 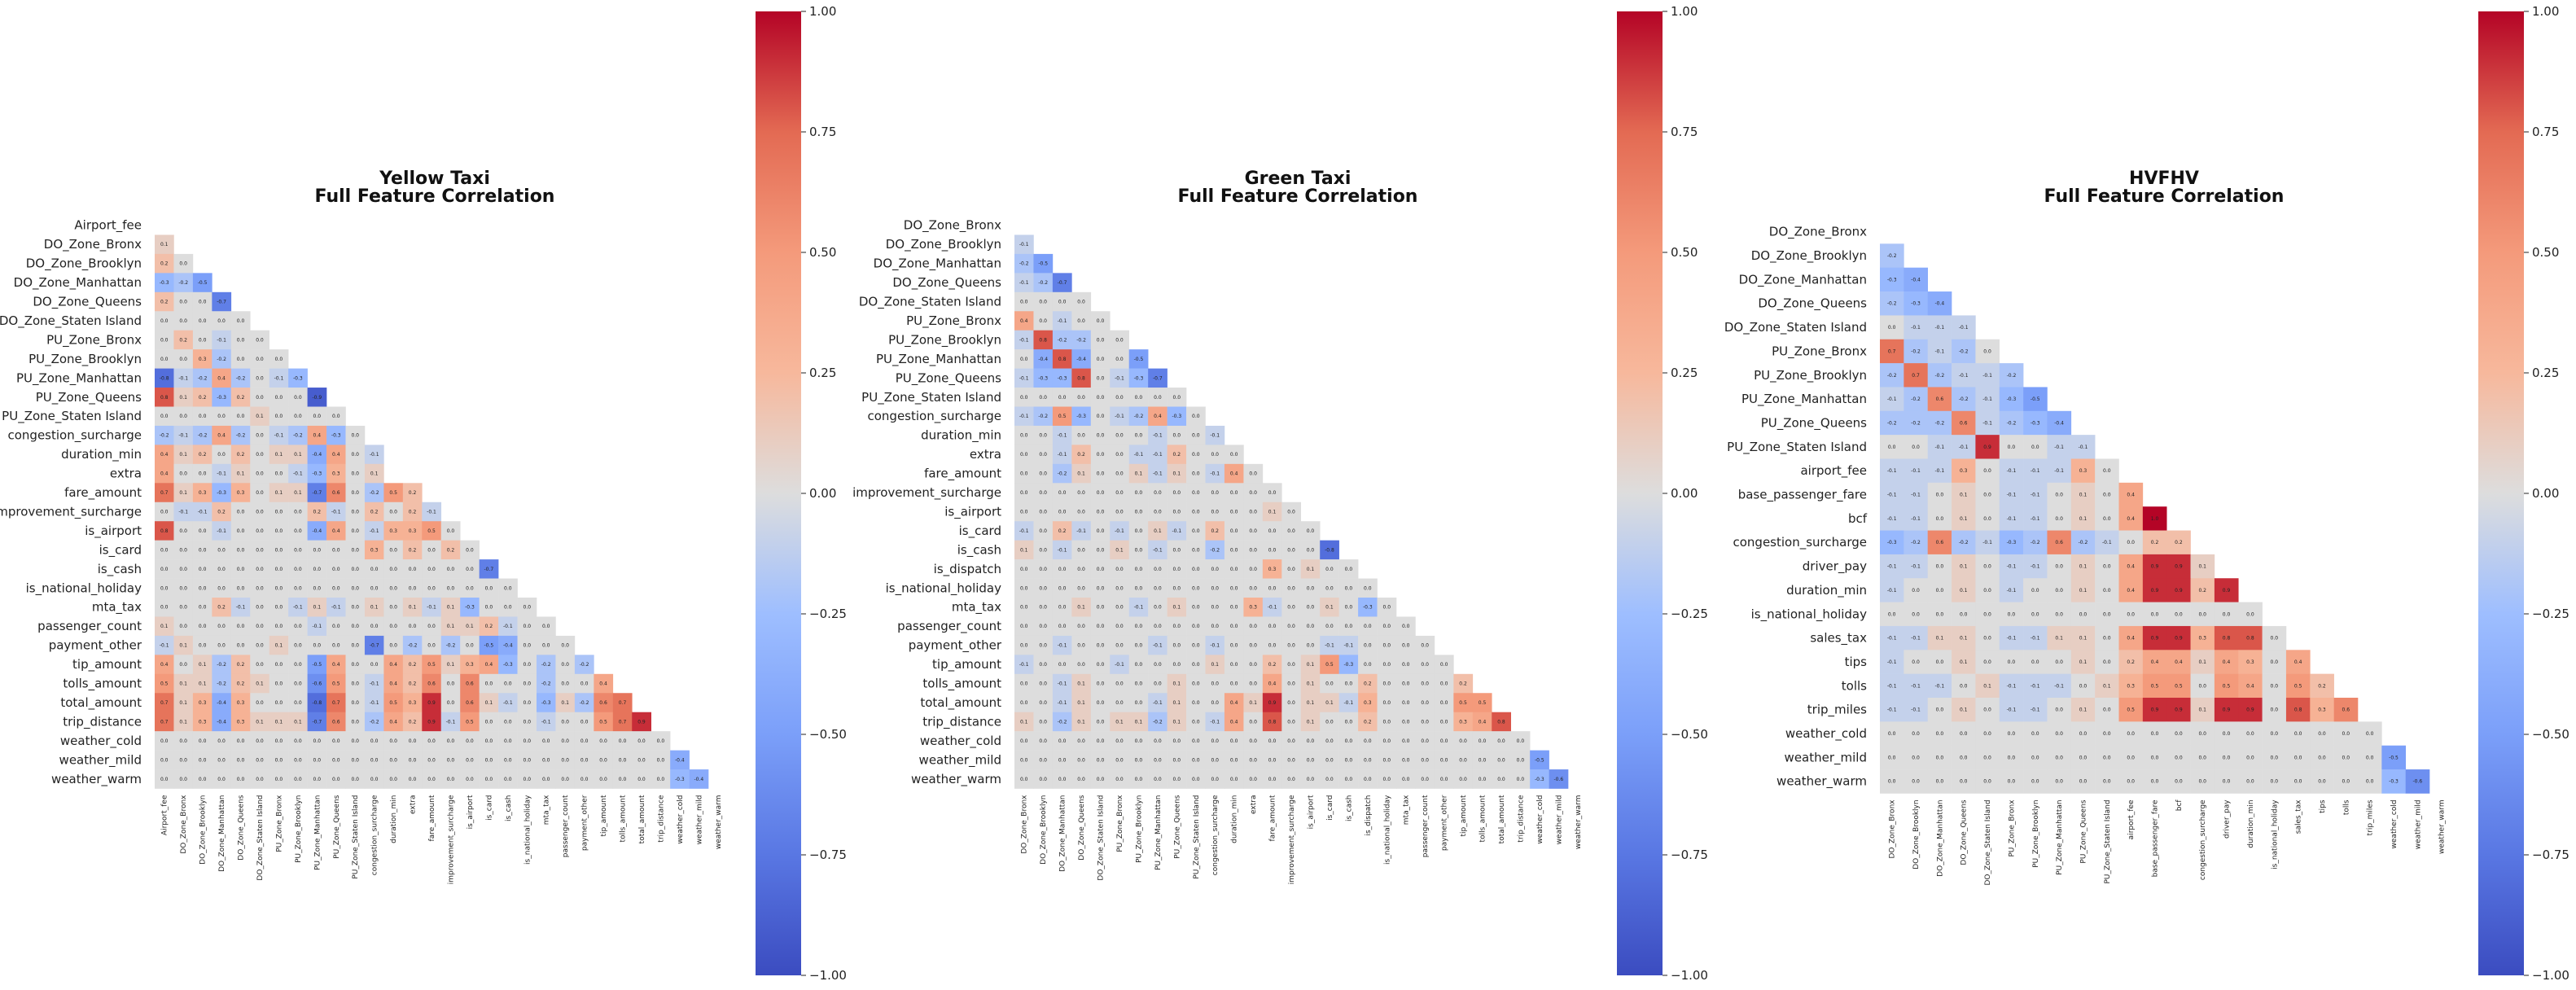 What do you see at coordinates (1298, 196) in the screenshot?
I see `chart-title-line2: Full Feature Correlation` at bounding box center [1298, 196].